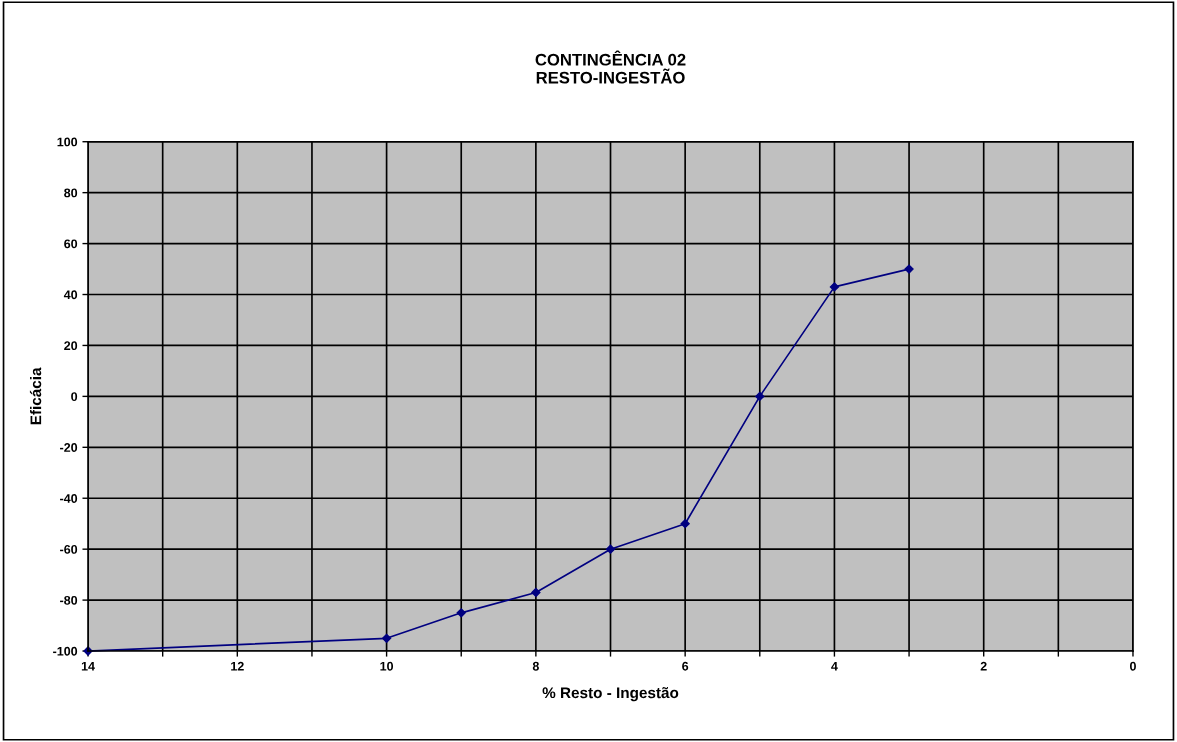  What do you see at coordinates (71, 193) in the screenshot?
I see `y-tick-label: 80` at bounding box center [71, 193].